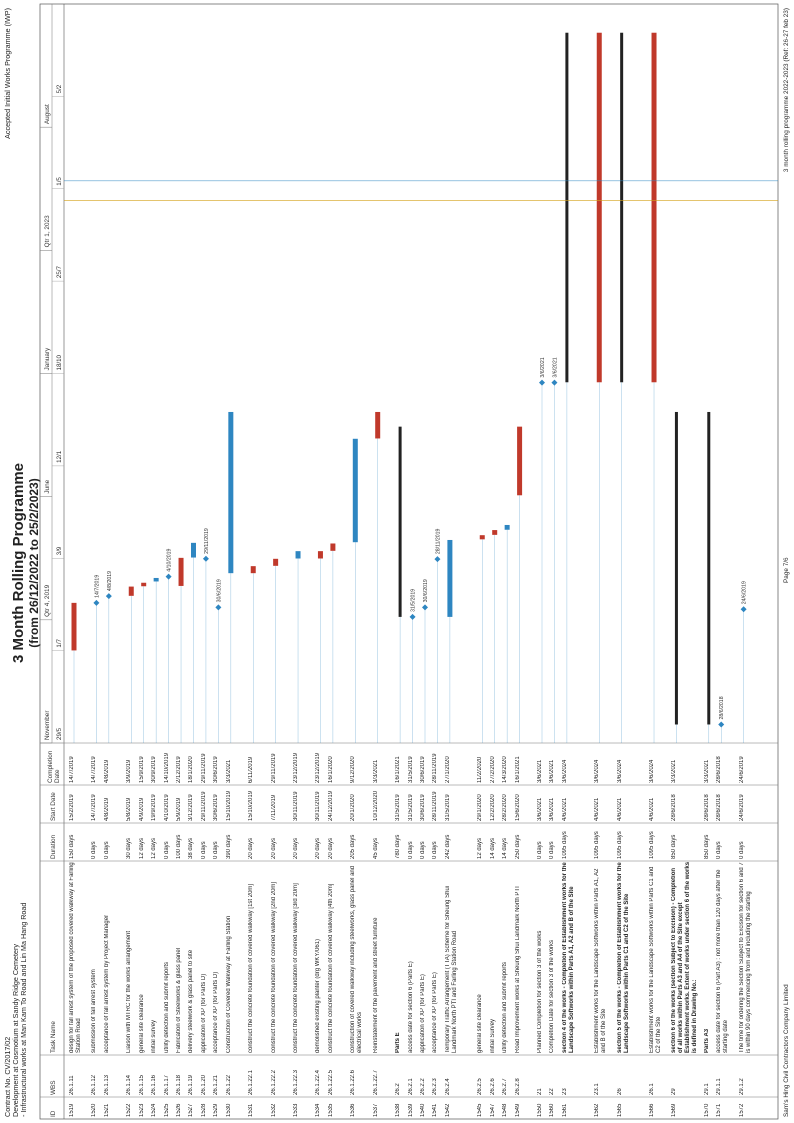 The image size is (794, 1123). I want to click on column-header-task: Task Name, so click(53, 1037).